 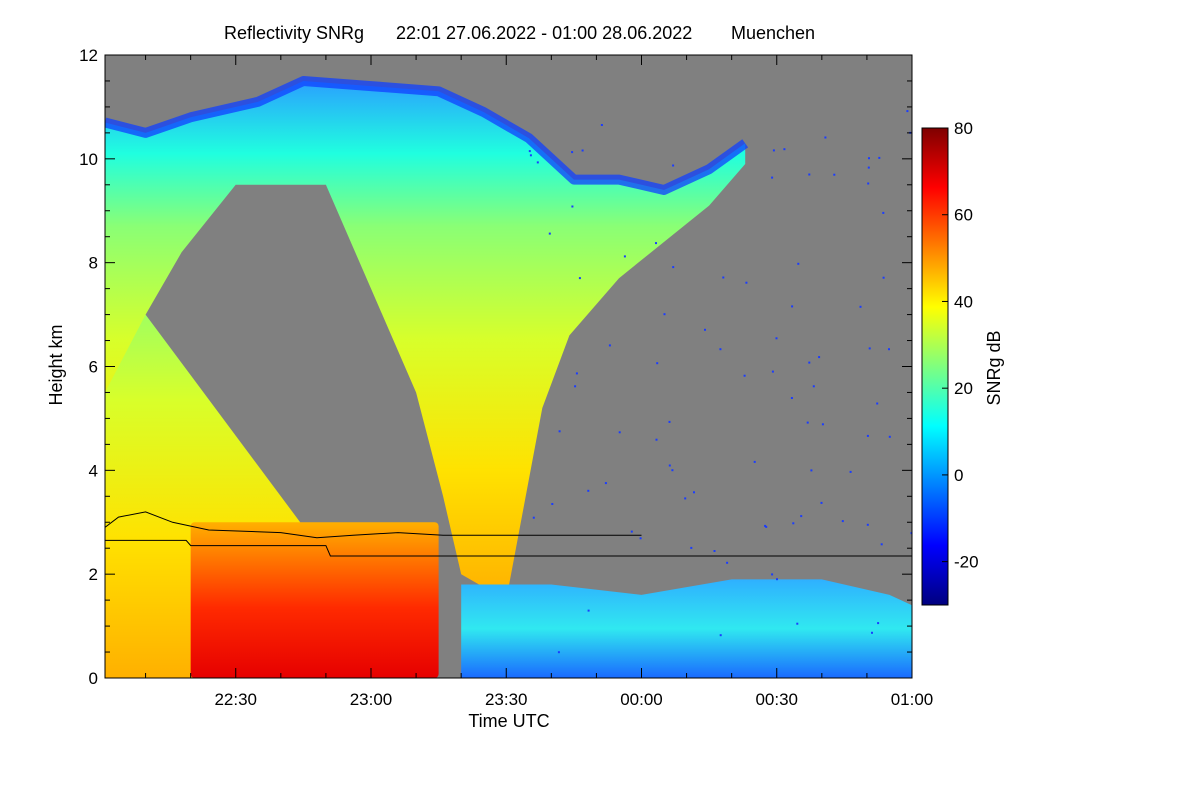 What do you see at coordinates (235, 699) in the screenshot?
I see `x-tick-label: 22:30` at bounding box center [235, 699].